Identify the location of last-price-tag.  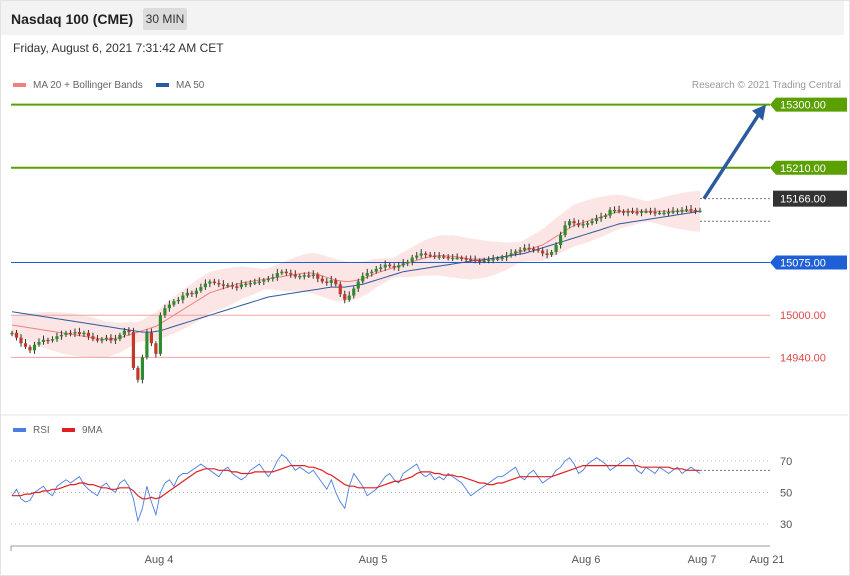
(810, 198).